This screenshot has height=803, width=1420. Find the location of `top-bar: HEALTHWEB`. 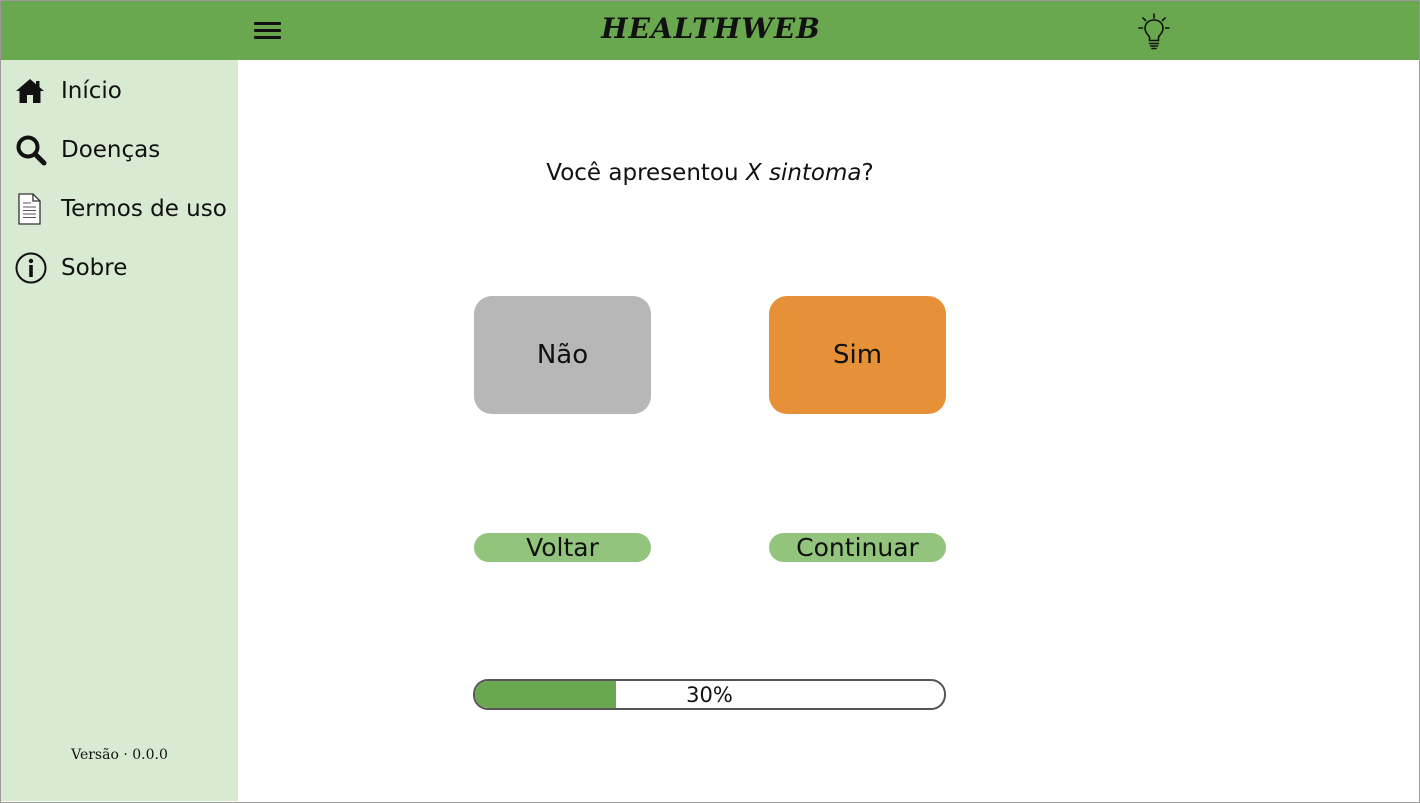

top-bar: HEALTHWEB is located at coordinates (710, 30).